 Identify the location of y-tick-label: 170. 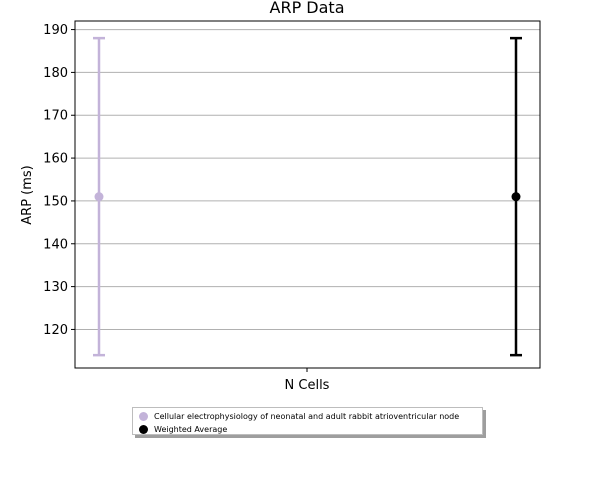
(55, 116).